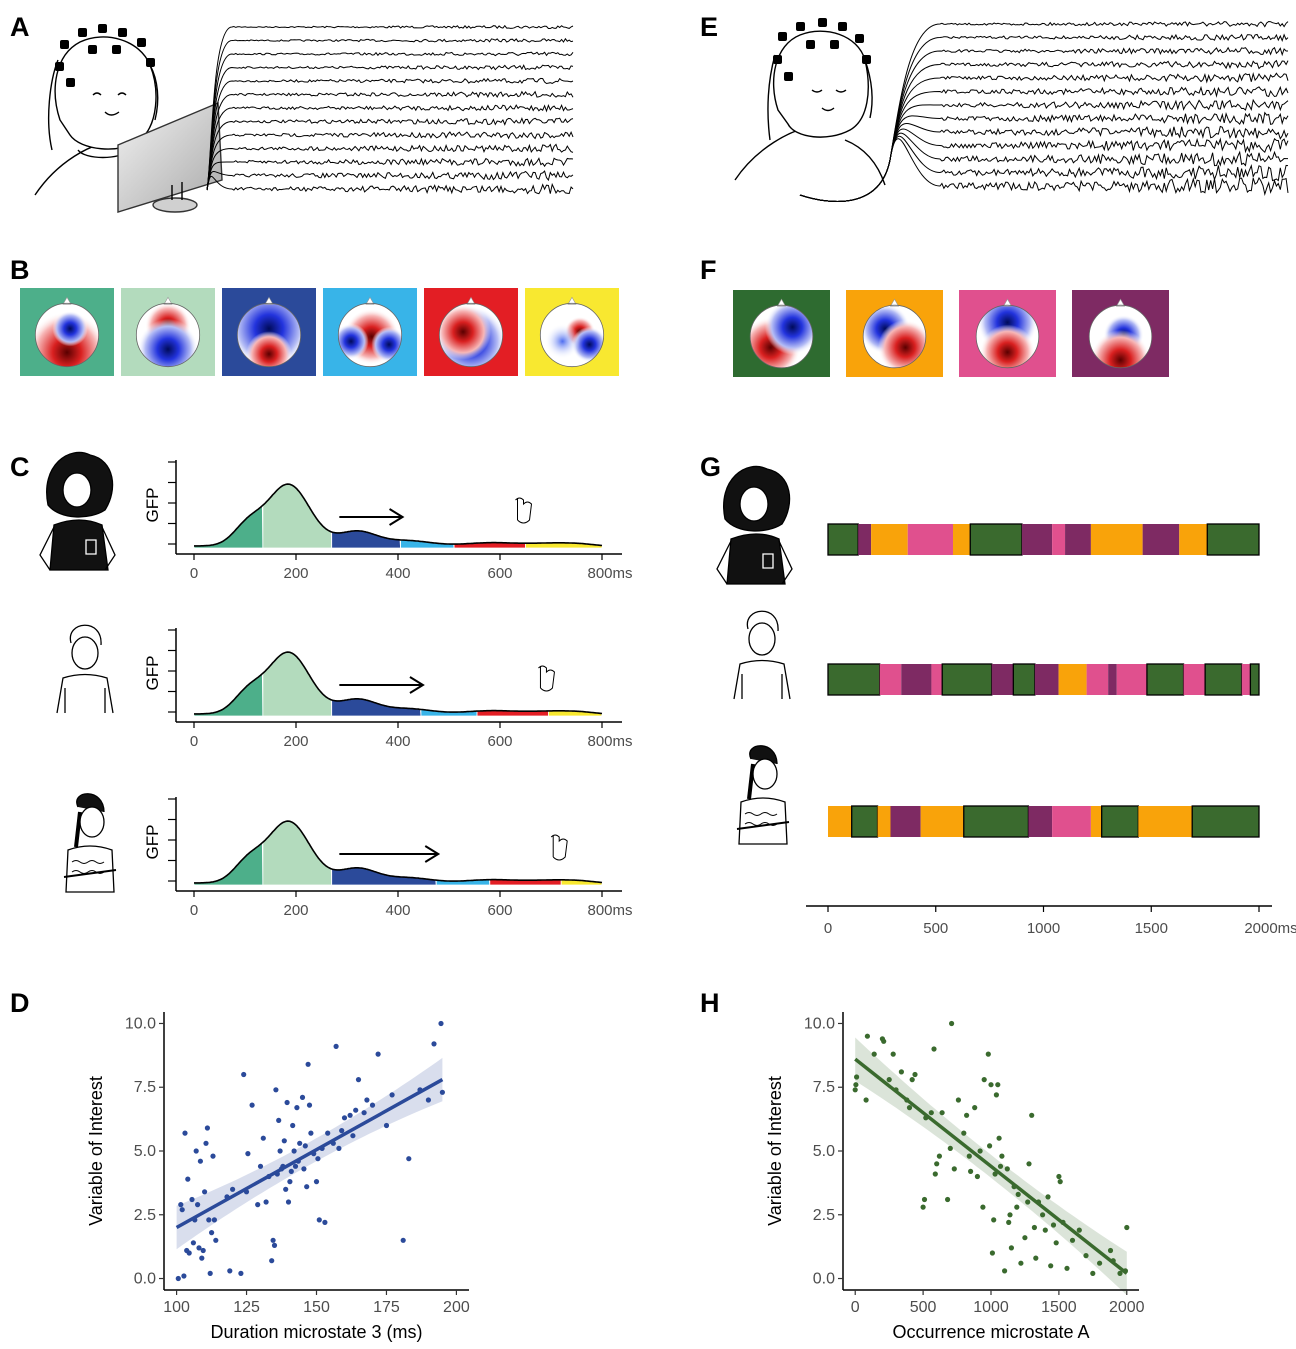  What do you see at coordinates (77, 511) in the screenshot?
I see `curly-hair-person-icon` at bounding box center [77, 511].